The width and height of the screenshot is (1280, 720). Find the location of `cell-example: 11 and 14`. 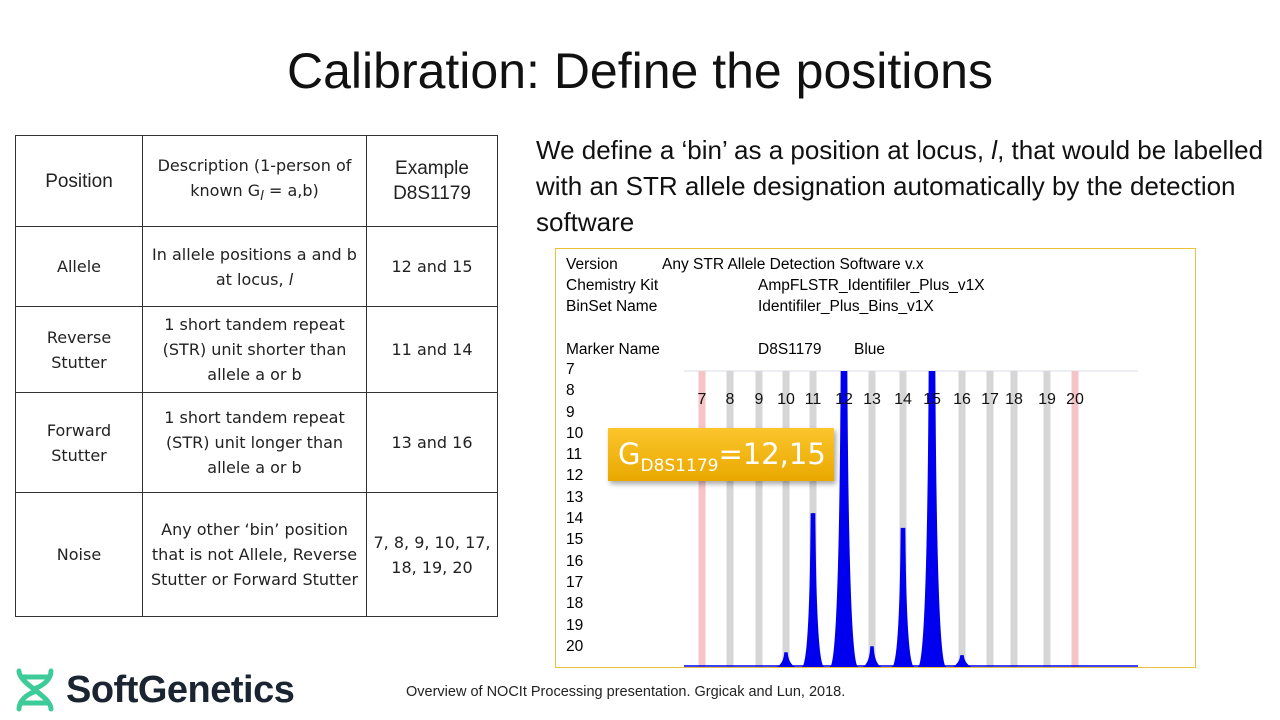

cell-example: 11 and 14 is located at coordinates (432, 349).